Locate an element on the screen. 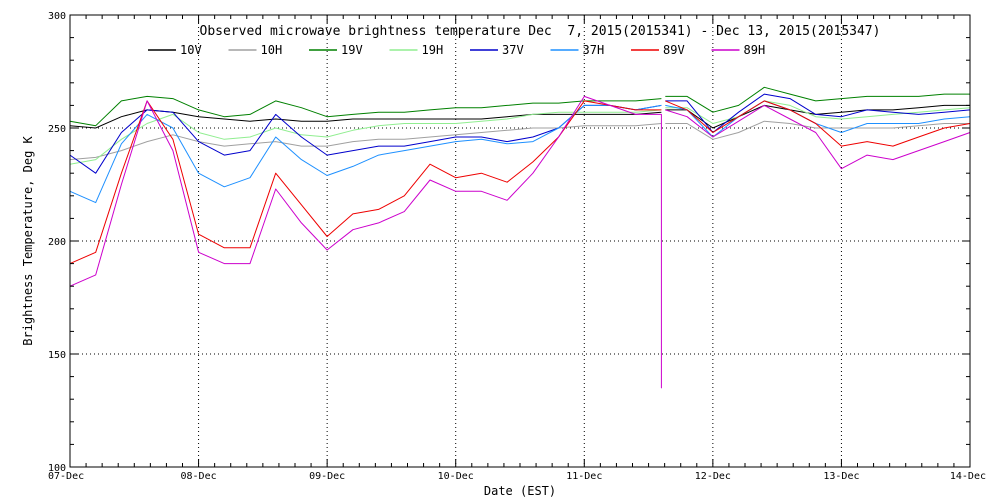 This screenshot has width=1000, height=500. legend-label-10v: 10V is located at coordinates (191, 50).